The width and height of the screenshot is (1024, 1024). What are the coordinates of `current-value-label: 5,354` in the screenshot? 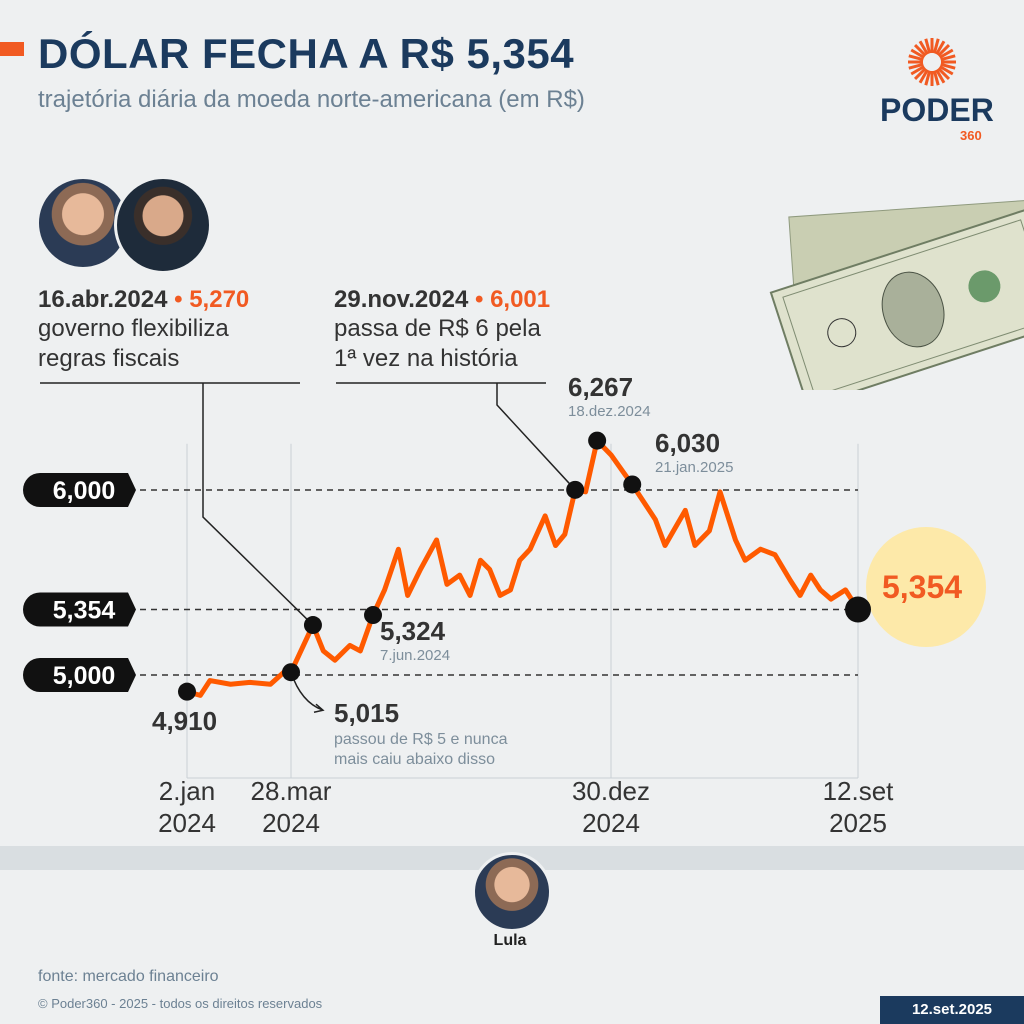 It's located at (922, 587).